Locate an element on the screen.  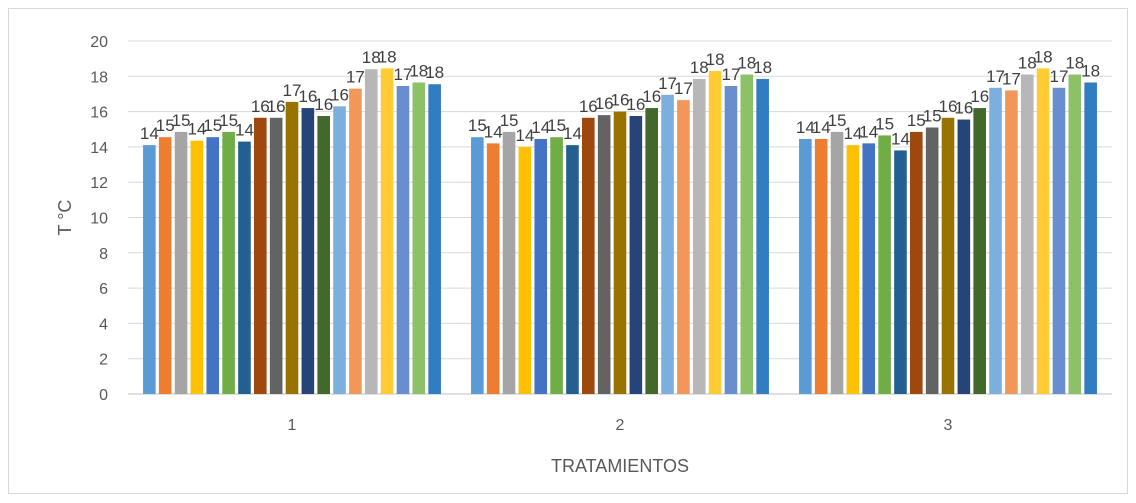
y-tick-label: 10 is located at coordinates (99, 219).